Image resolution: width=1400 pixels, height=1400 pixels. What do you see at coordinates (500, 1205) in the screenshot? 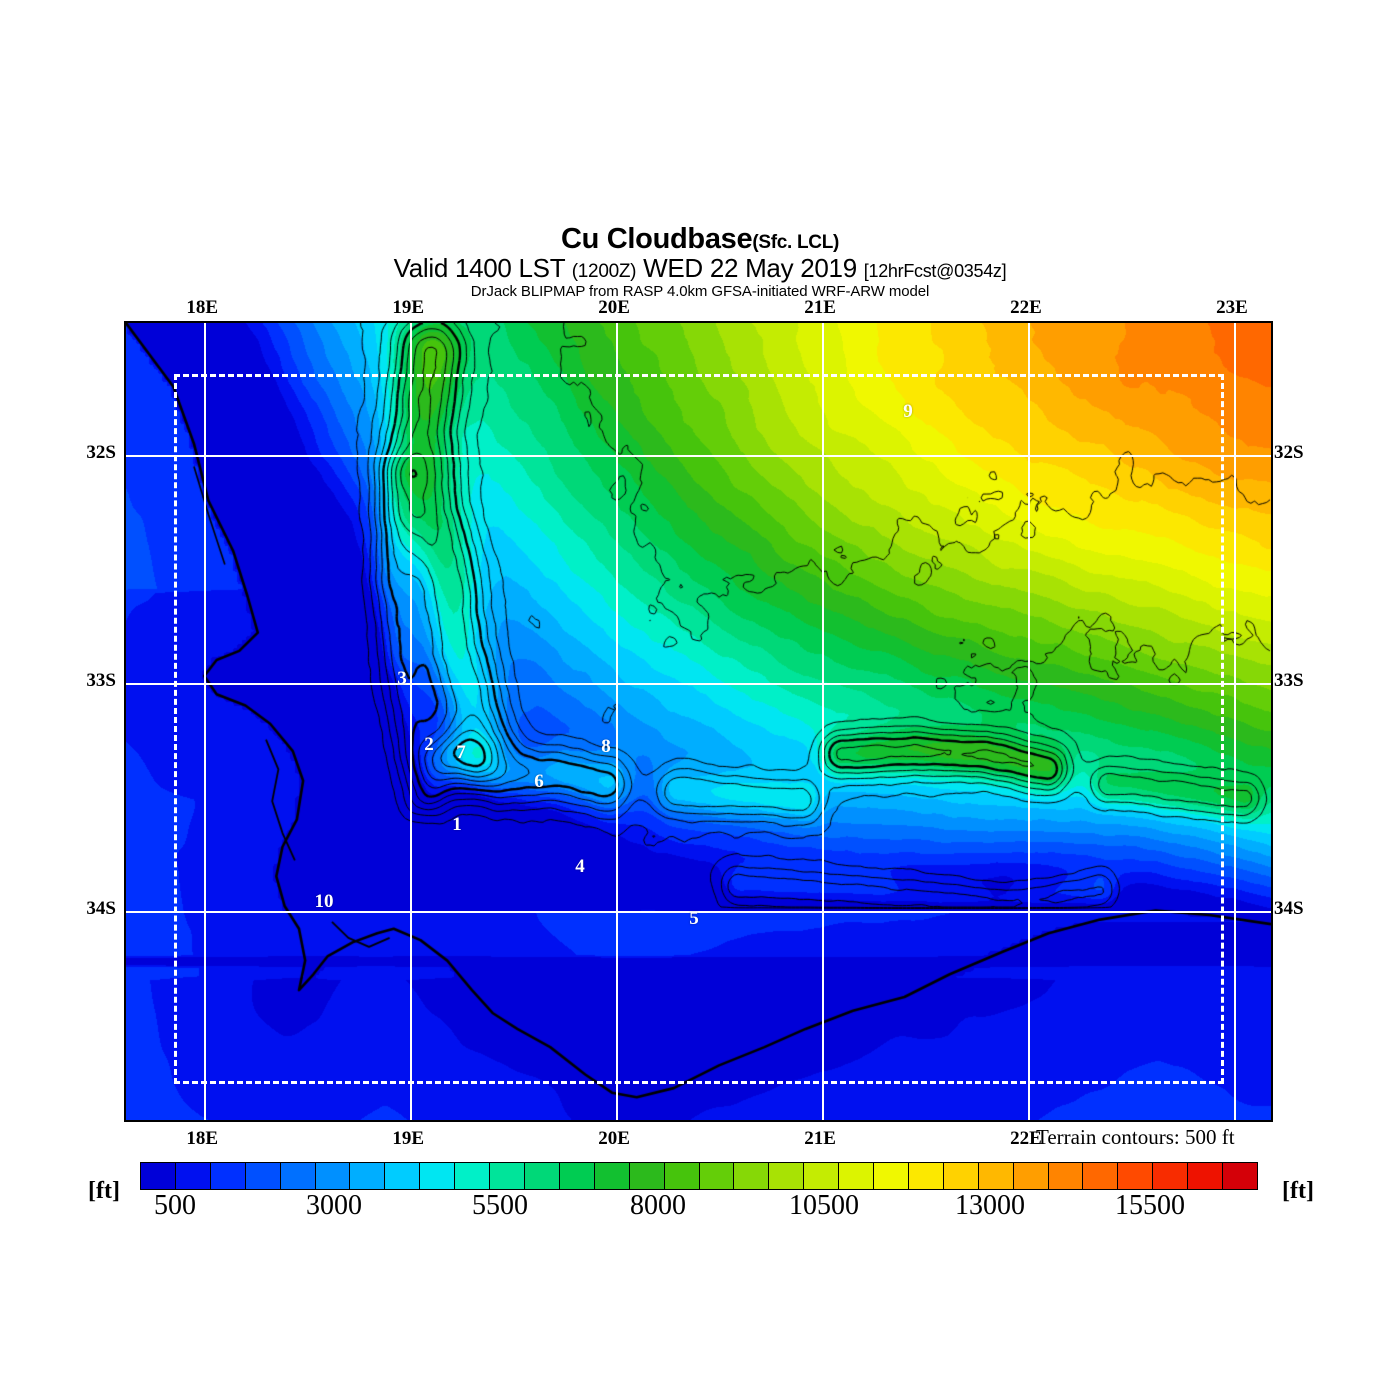
I see `colorbar-tick-5500: 5500` at bounding box center [500, 1205].